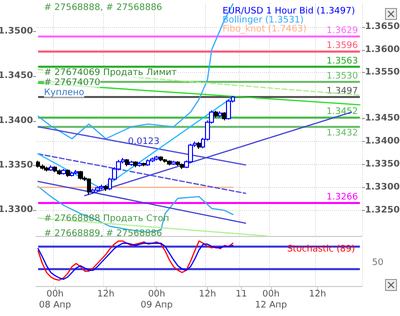 This screenshot has height=316, width=400. Describe the element at coordinates (72, 83) in the screenshot. I see `annotation: # 27674070` at that location.